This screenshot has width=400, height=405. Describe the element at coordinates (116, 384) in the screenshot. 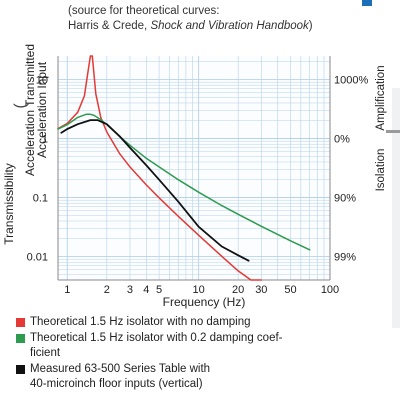

I see `legend-text: 40-microinch floor inputs (vertical)` at that location.